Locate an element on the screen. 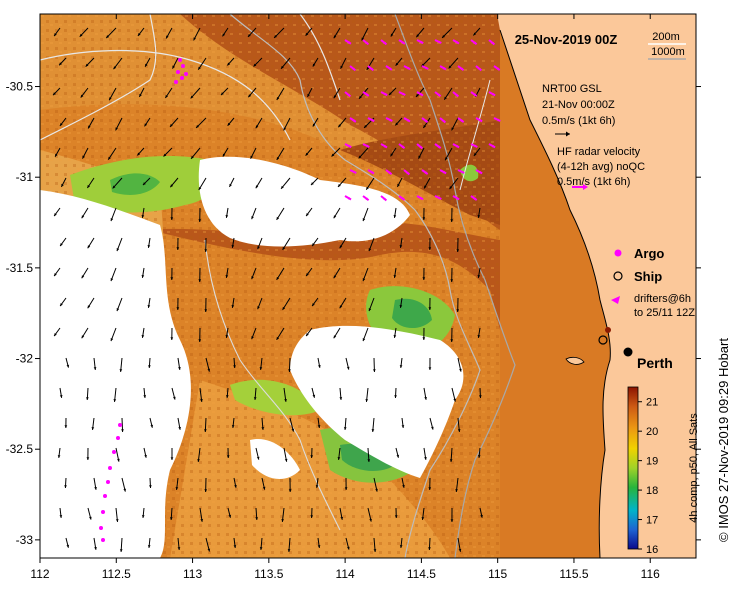 The image size is (739, 597). y-tick-label: -30.5 is located at coordinates (20, 87).